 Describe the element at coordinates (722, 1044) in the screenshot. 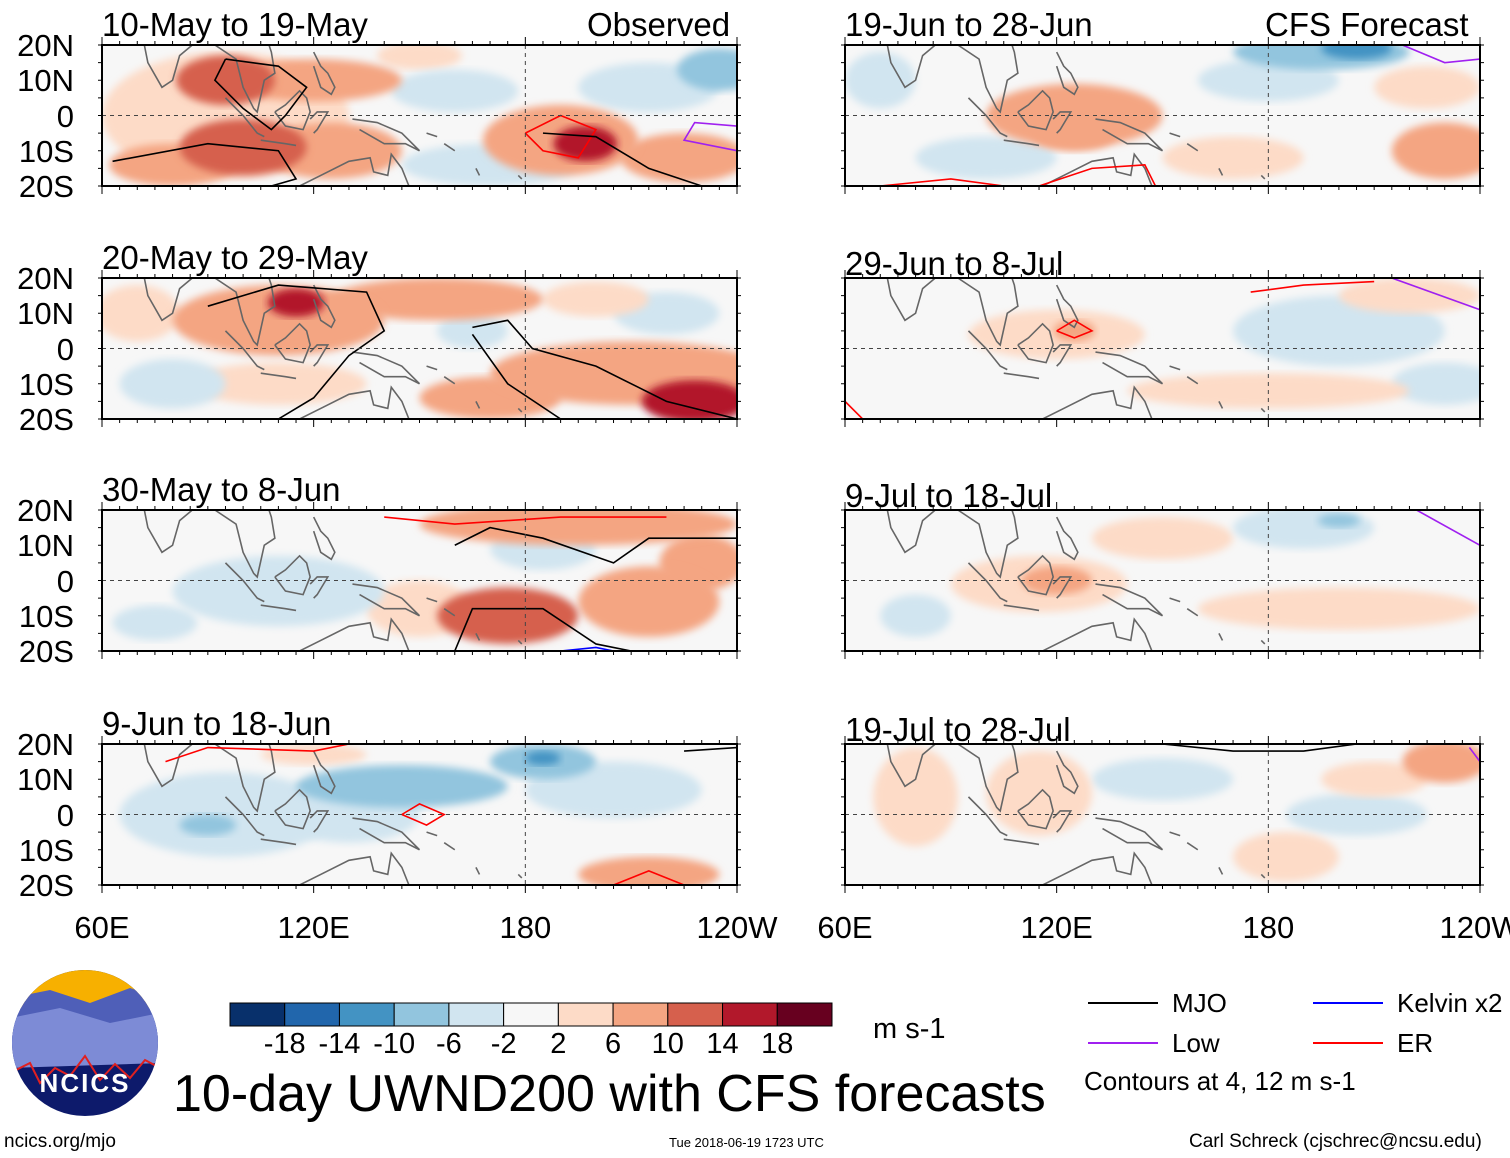

I see `colorbar-tick-label: 14` at that location.